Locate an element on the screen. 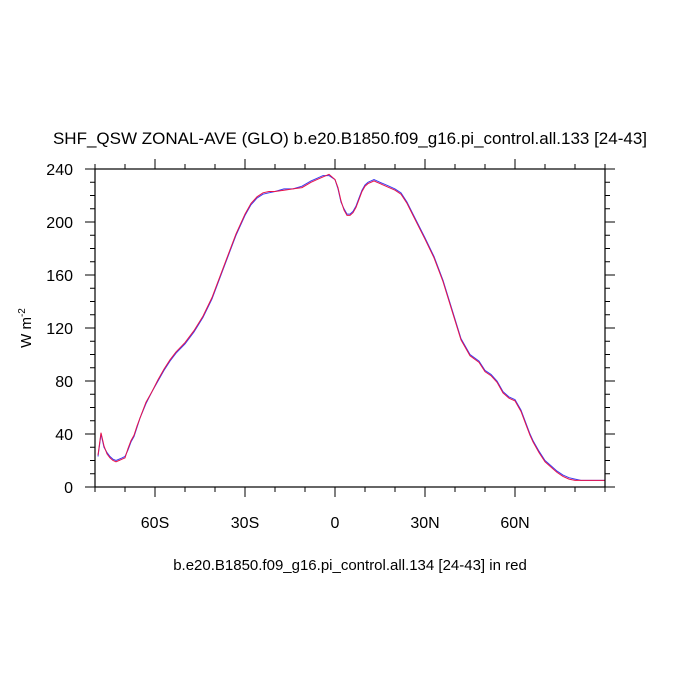 The image size is (700, 700). x-tick-label: 0 is located at coordinates (335, 523).